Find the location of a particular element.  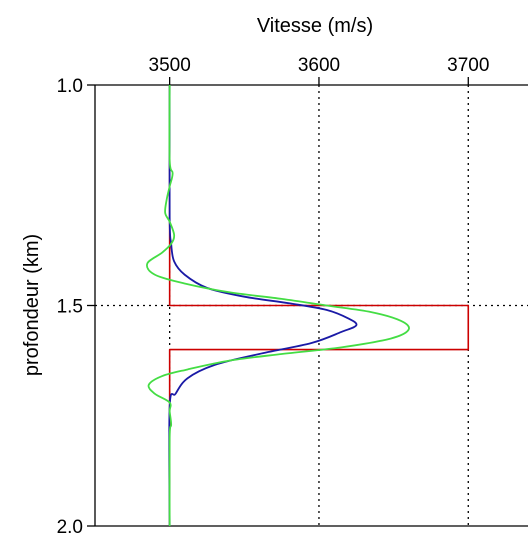

y-axis-title: profondeur (km) is located at coordinates (32, 305).